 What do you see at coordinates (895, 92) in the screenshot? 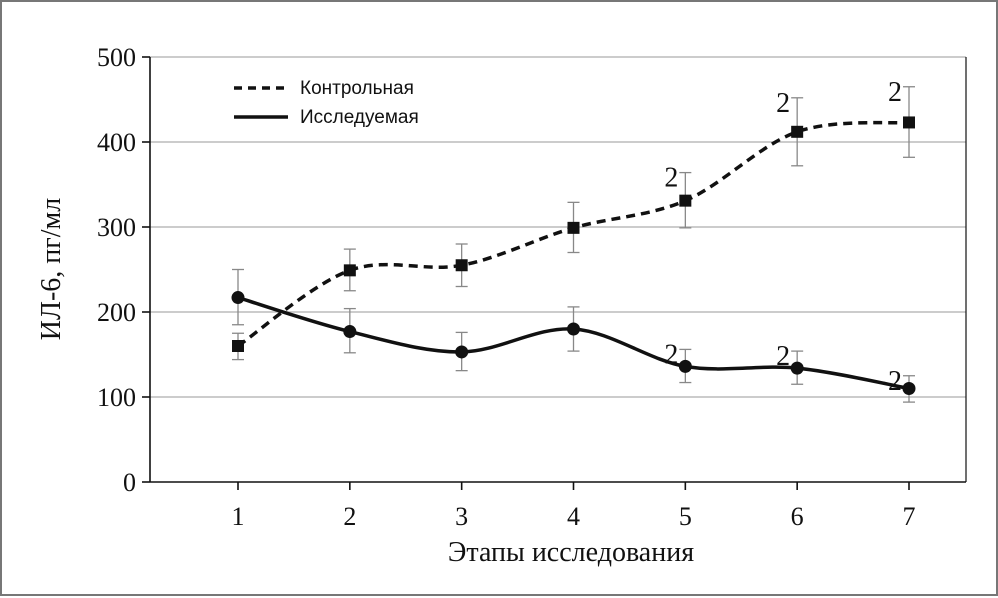
I see `annotation-control-7: 2` at bounding box center [895, 92].